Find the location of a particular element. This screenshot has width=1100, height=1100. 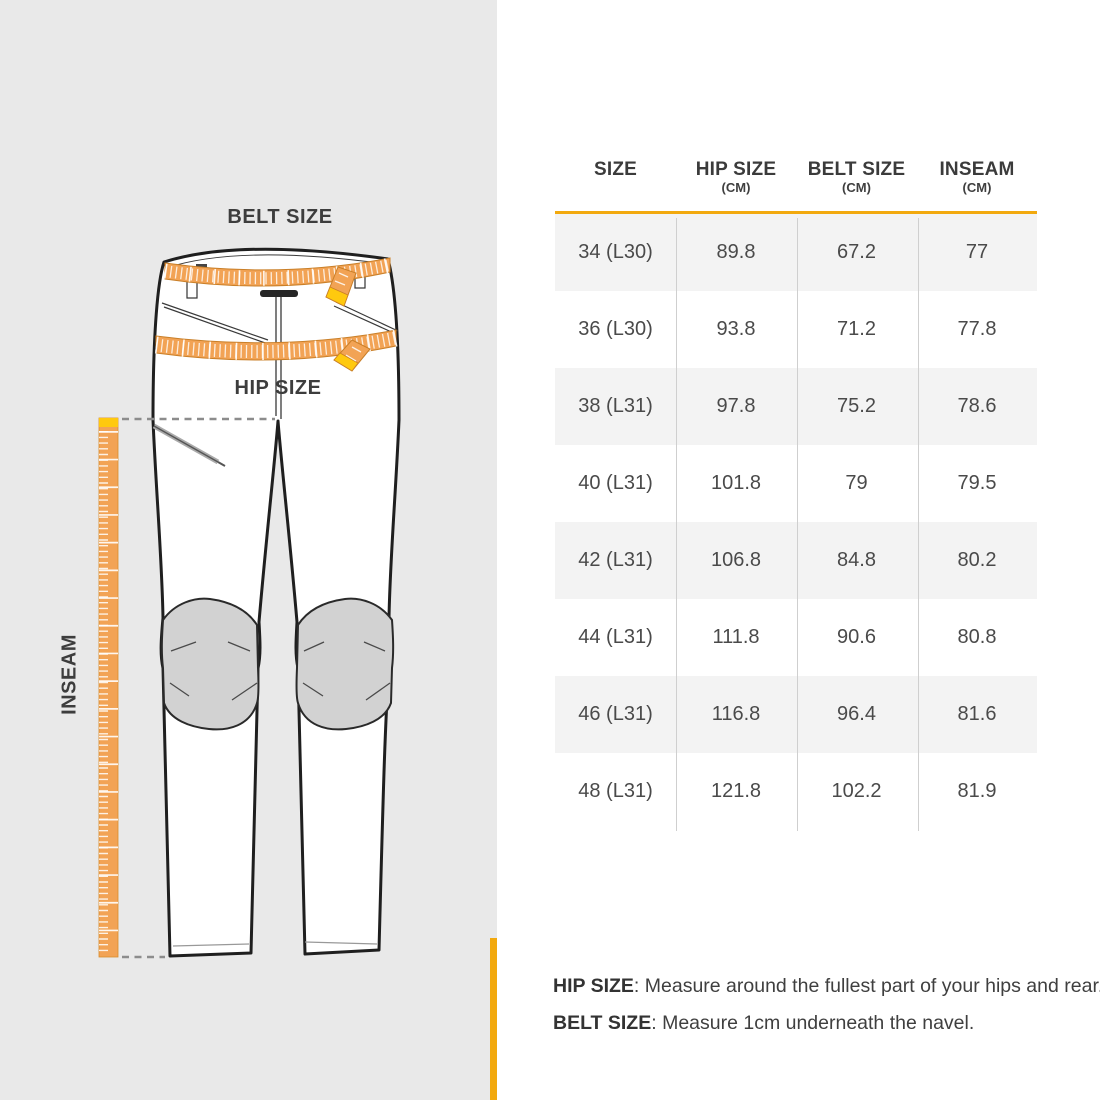

table-cell: 111.8 is located at coordinates (736, 637).